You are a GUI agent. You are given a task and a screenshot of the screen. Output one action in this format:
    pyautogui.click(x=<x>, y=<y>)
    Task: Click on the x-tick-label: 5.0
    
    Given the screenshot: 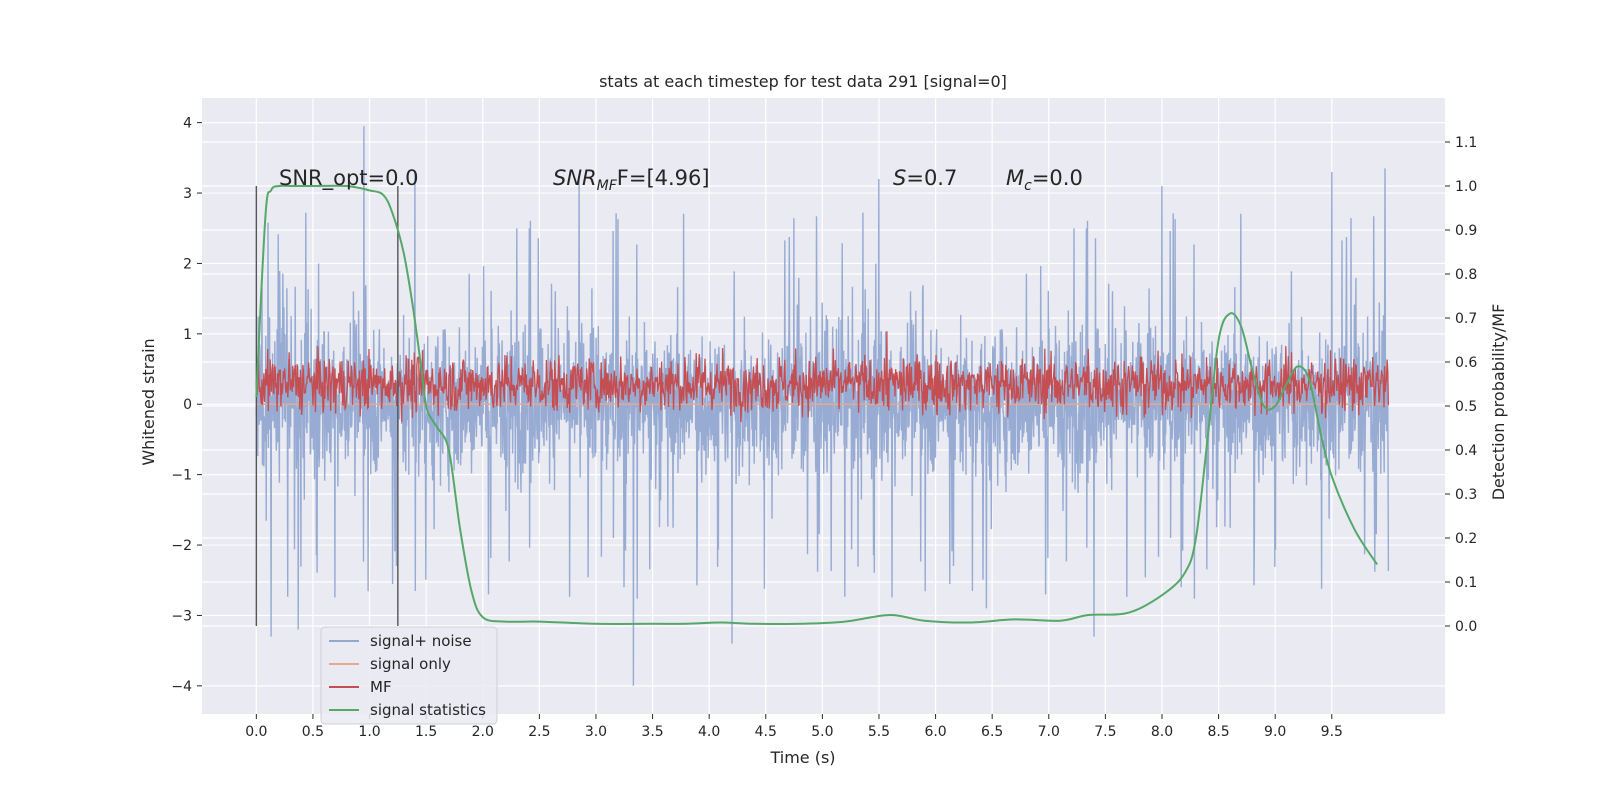 What is the action you would take?
    pyautogui.click(x=822, y=732)
    